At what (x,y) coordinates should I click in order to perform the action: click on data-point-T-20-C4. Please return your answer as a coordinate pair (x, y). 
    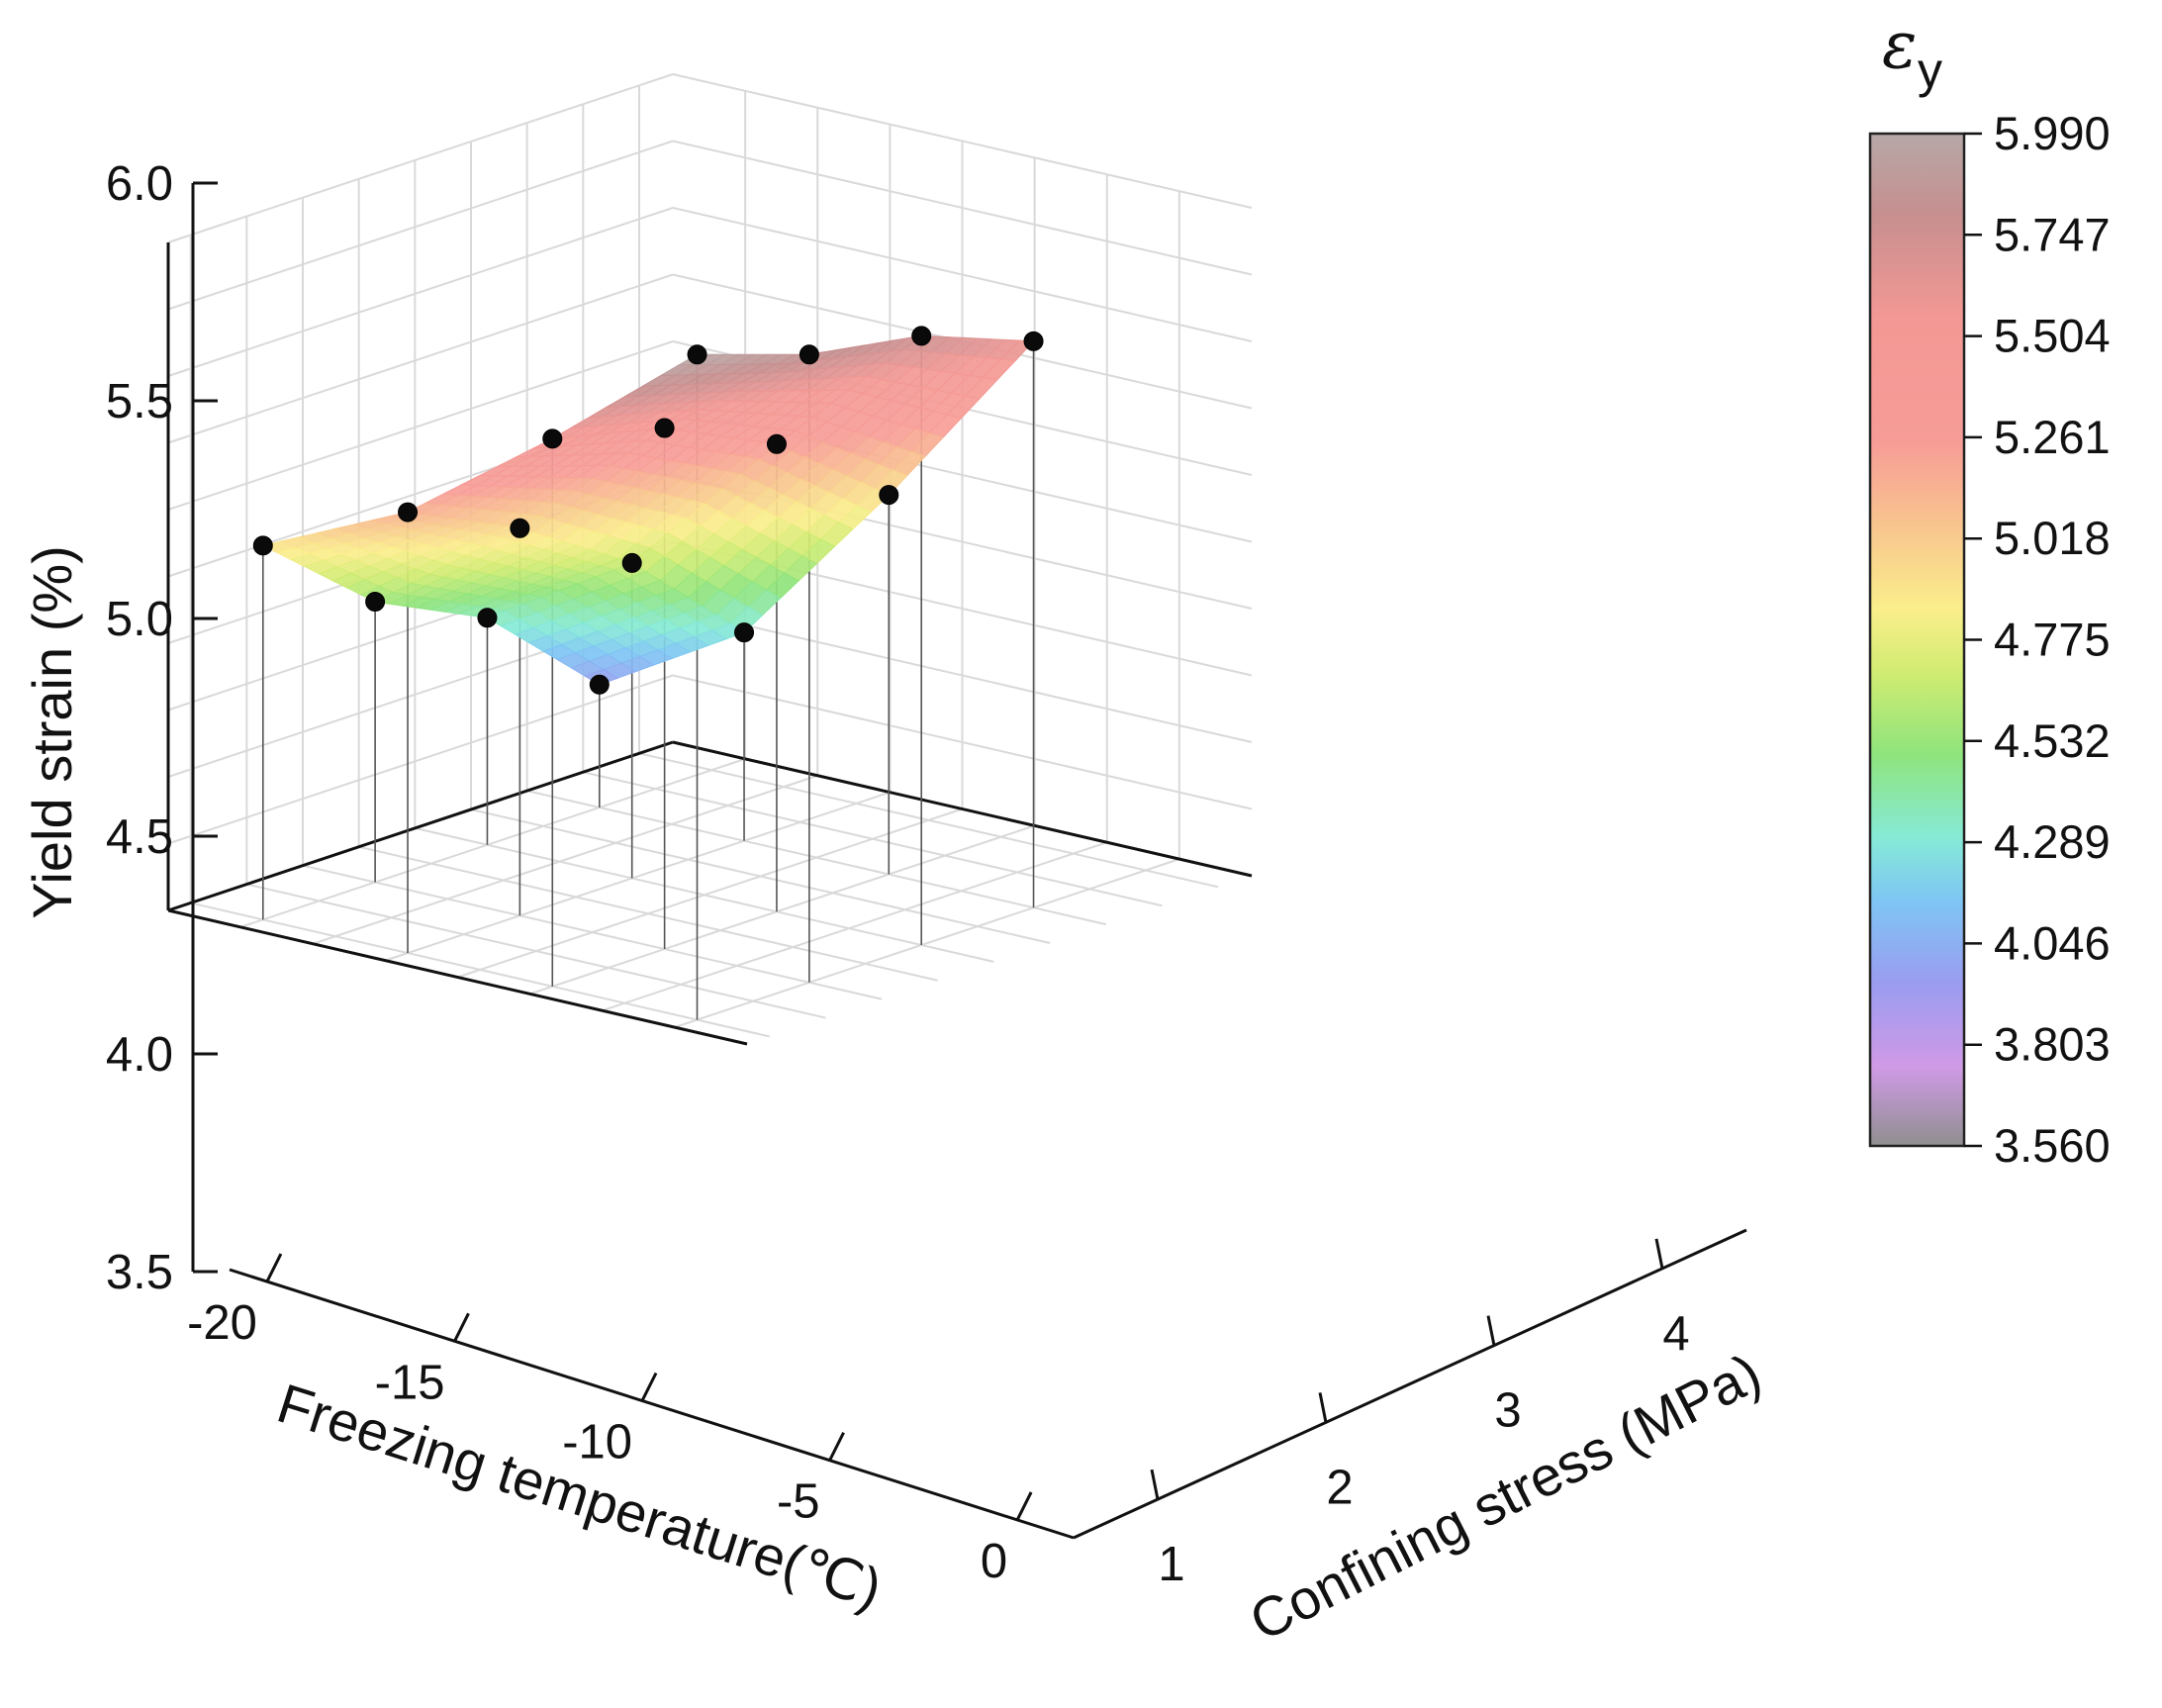
    Looking at the image, I should click on (697, 354).